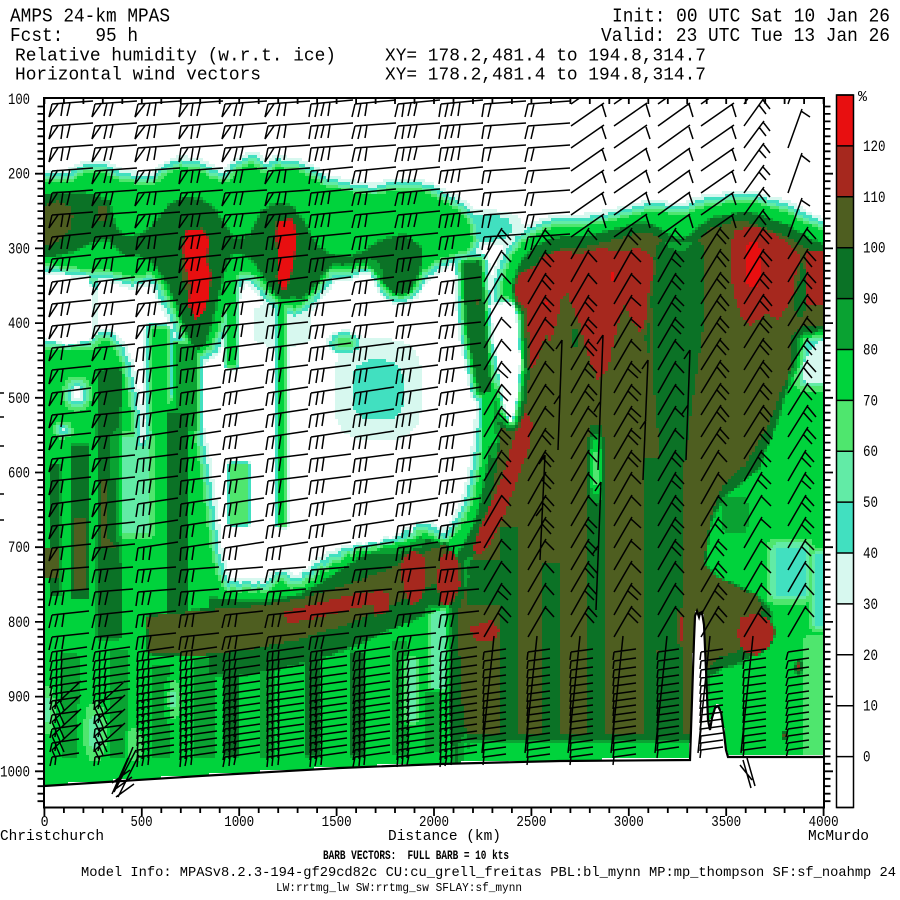 The width and height of the screenshot is (900, 900). I want to click on svg-text: Christchurch, so click(52, 836).